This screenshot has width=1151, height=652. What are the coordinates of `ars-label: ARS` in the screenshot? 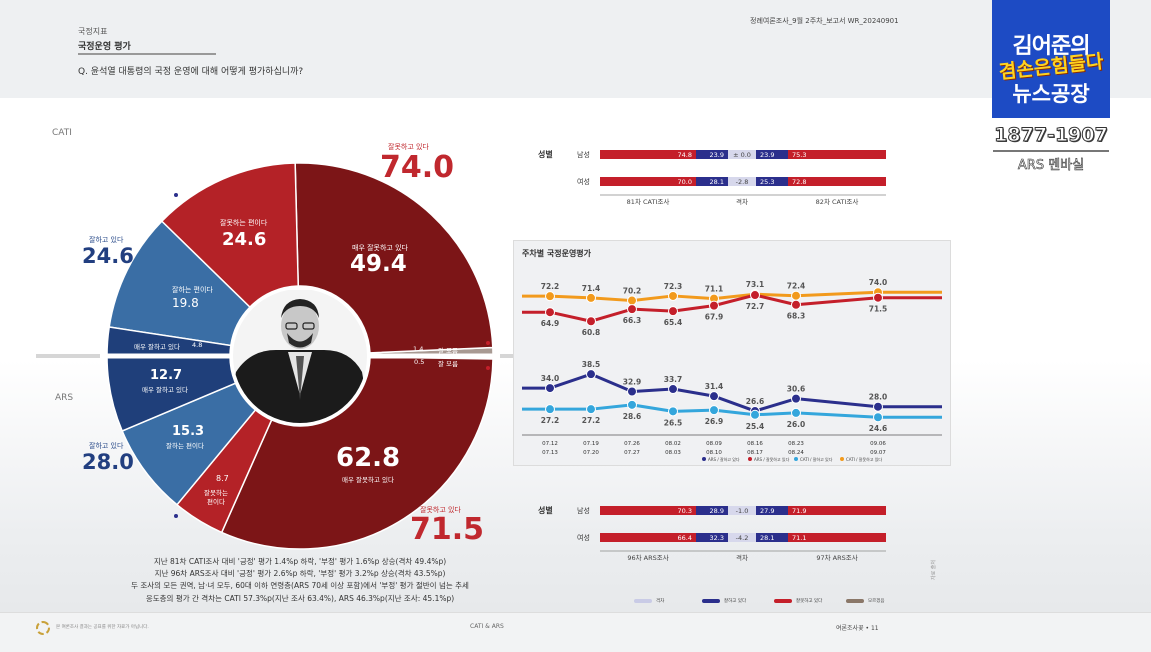 It's located at (64, 398).